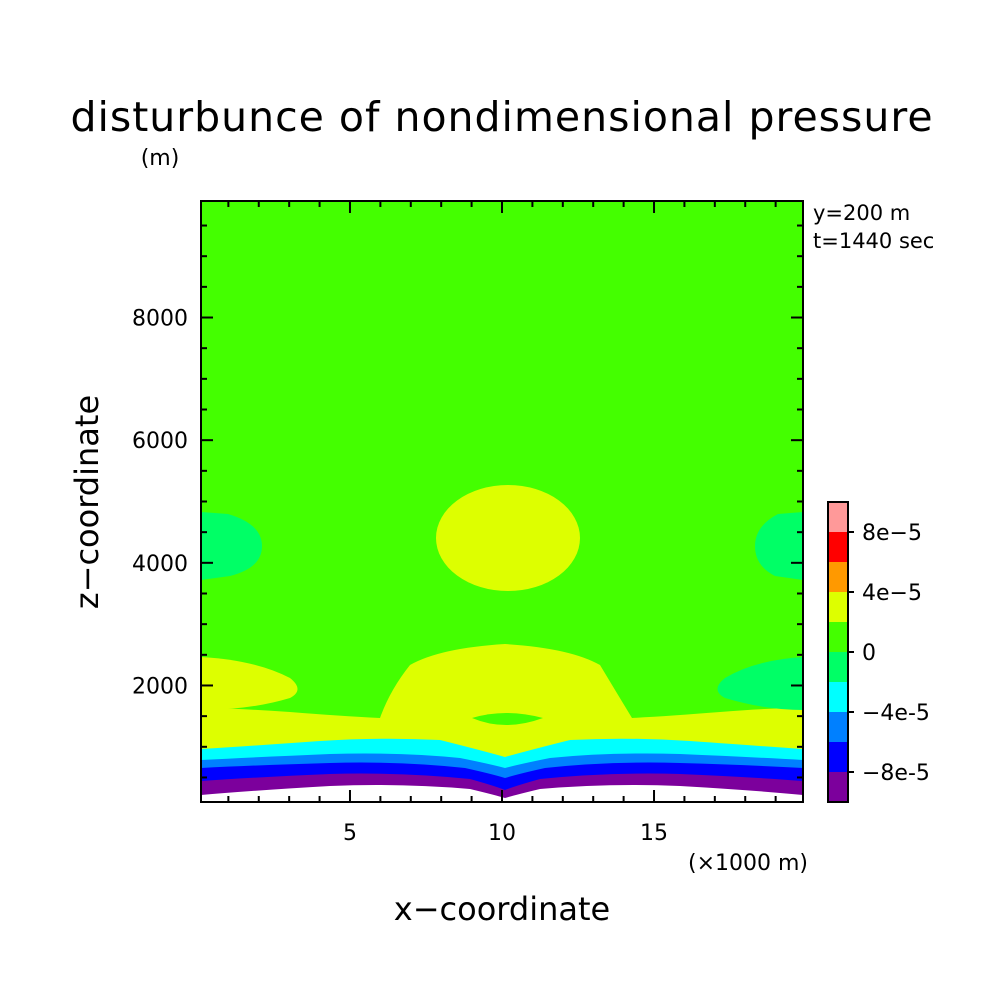  Describe the element at coordinates (160, 686) in the screenshot. I see `y-tick-label: 2000` at that location.